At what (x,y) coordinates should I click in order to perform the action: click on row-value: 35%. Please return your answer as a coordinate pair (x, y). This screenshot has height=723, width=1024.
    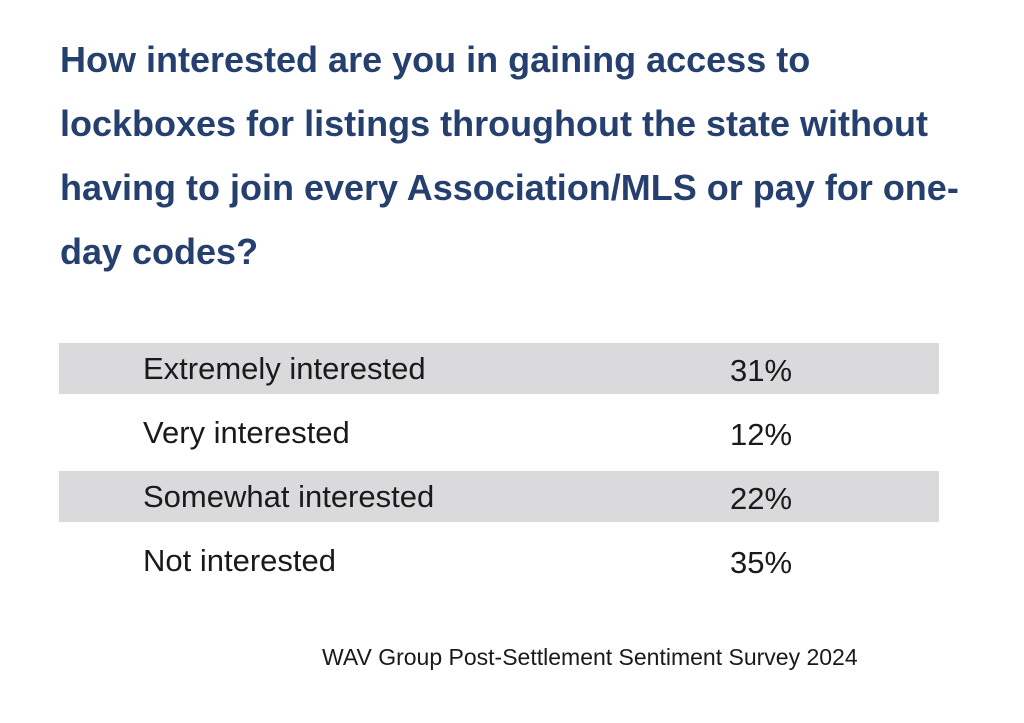
    Looking at the image, I should click on (761, 562).